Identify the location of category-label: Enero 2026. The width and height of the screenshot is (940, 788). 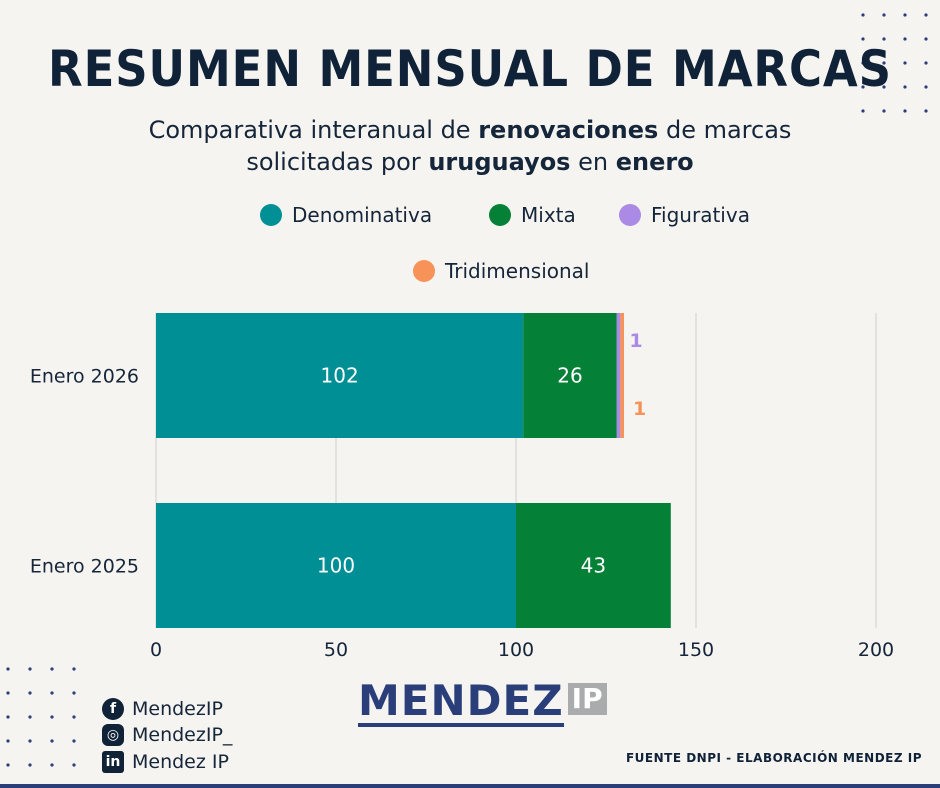
(84, 377).